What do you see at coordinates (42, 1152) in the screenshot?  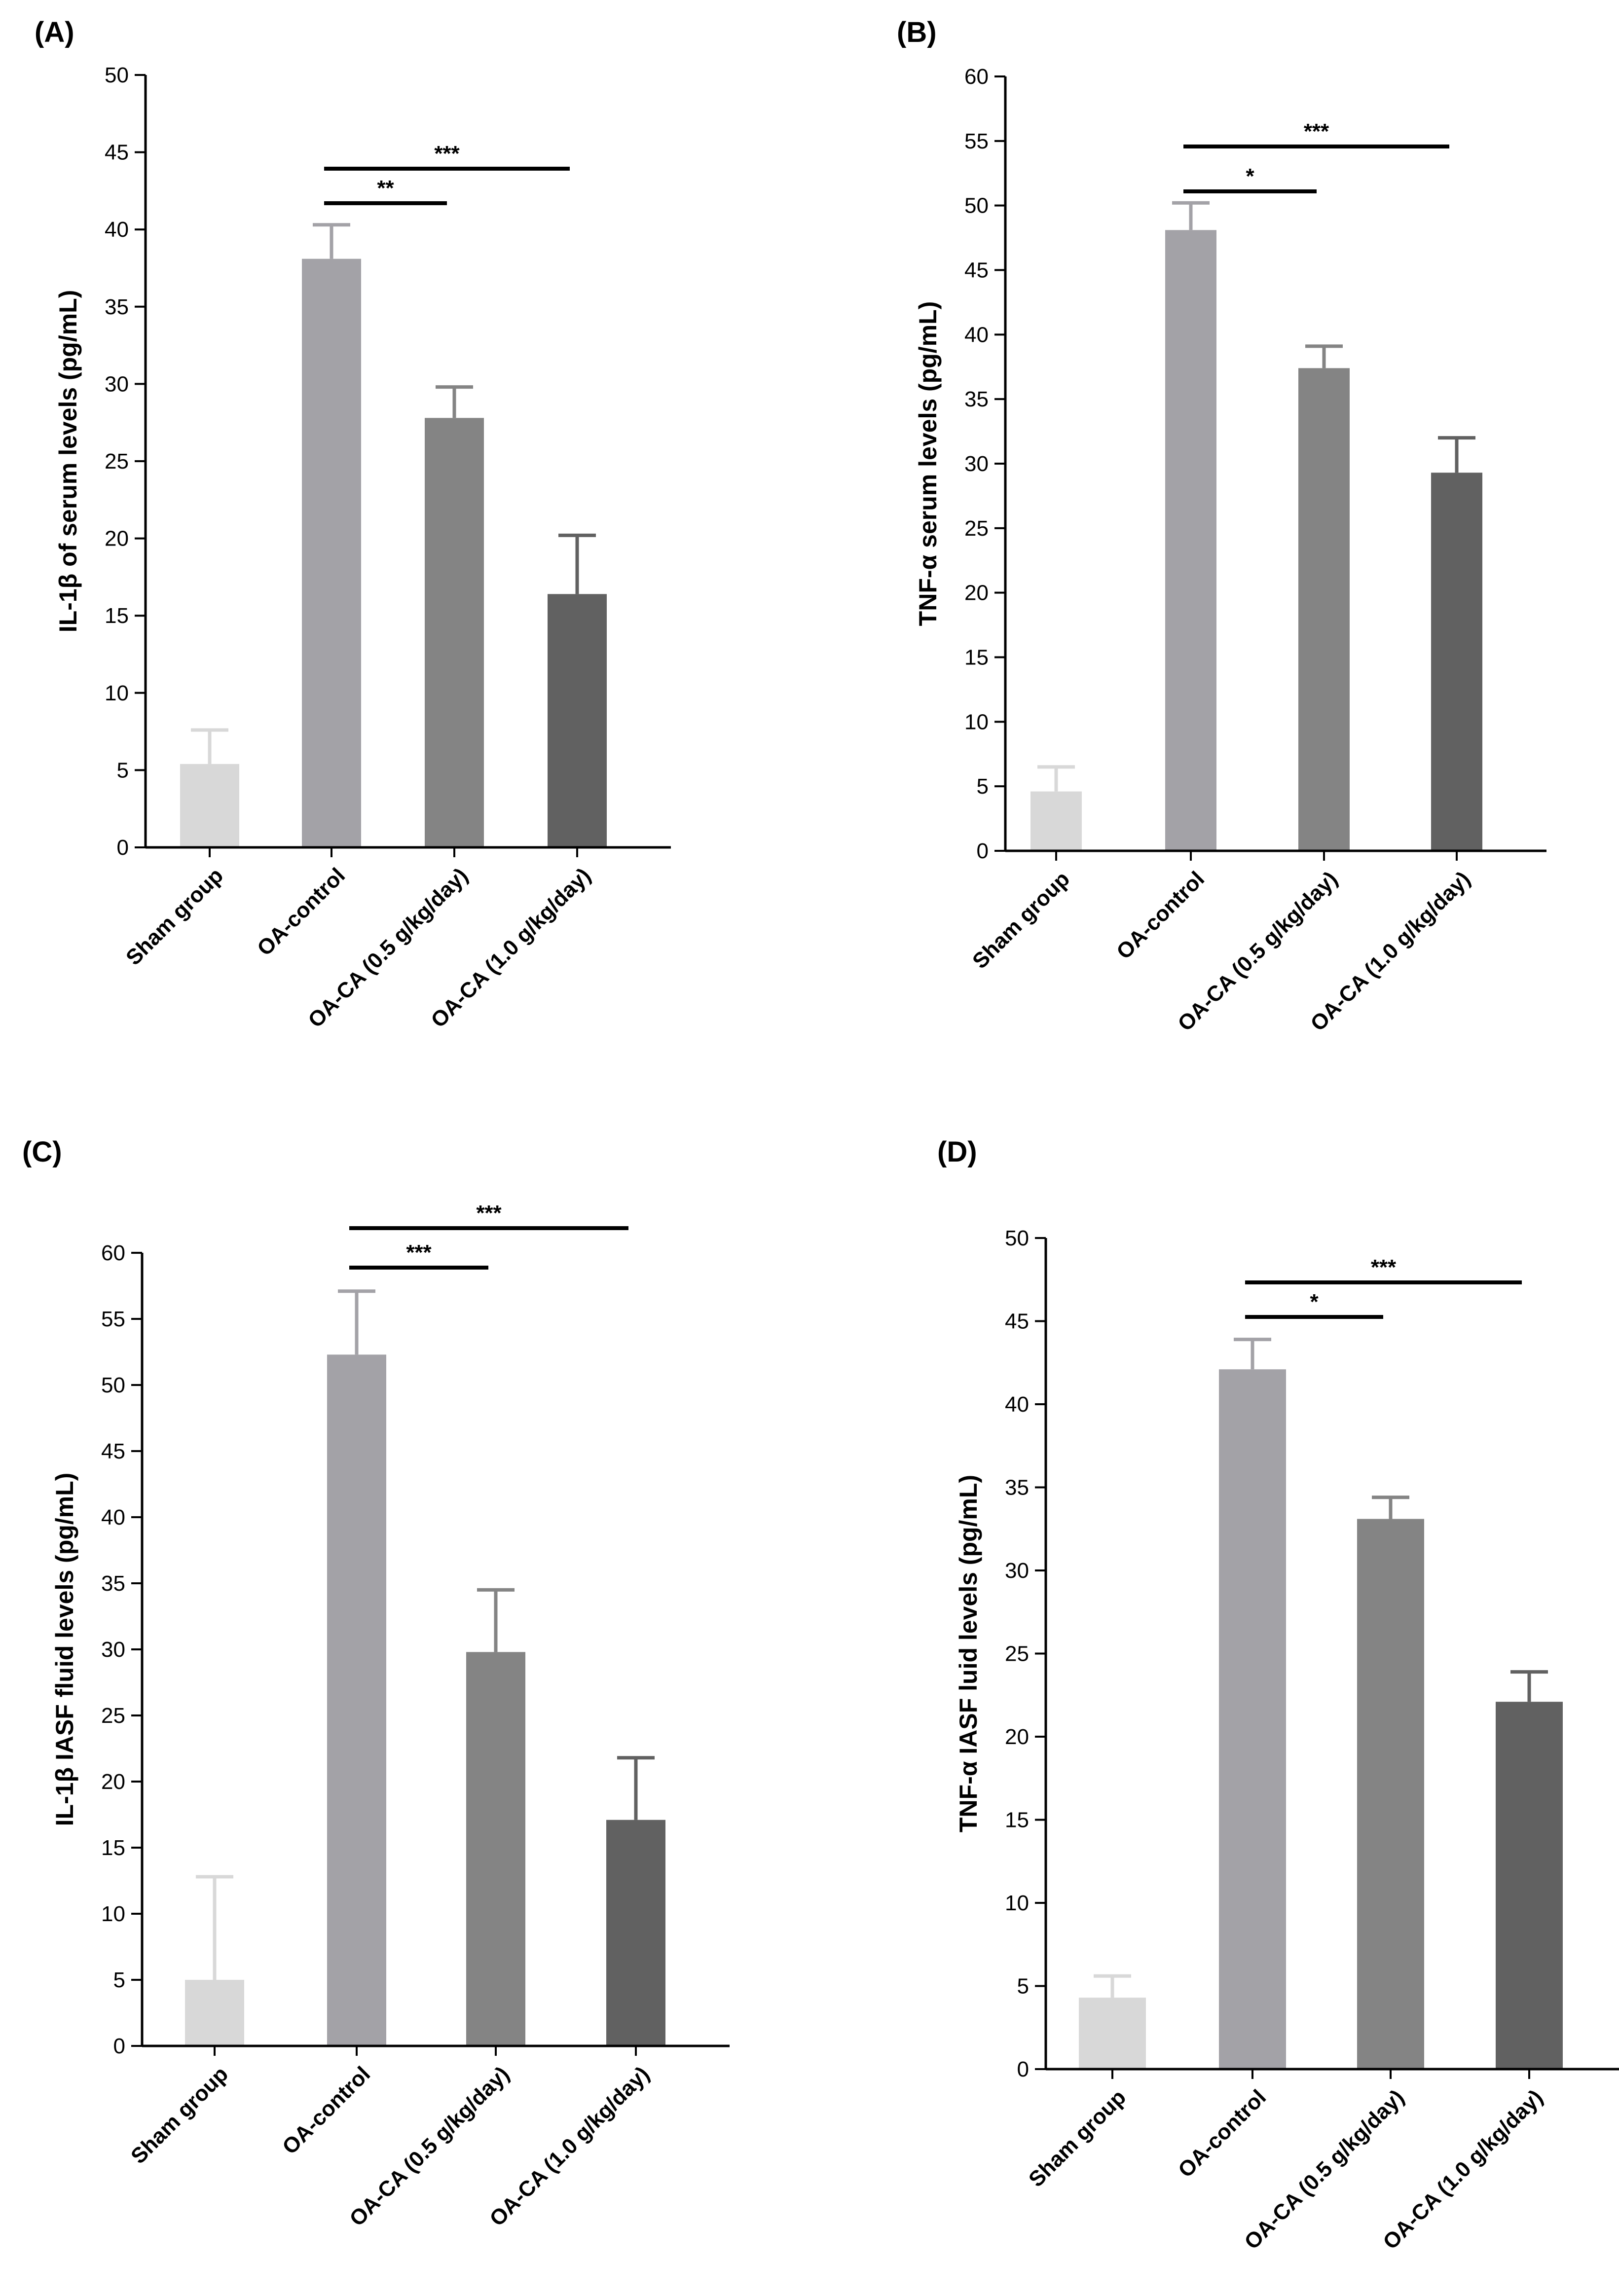 I see `panel-label: (C)` at bounding box center [42, 1152].